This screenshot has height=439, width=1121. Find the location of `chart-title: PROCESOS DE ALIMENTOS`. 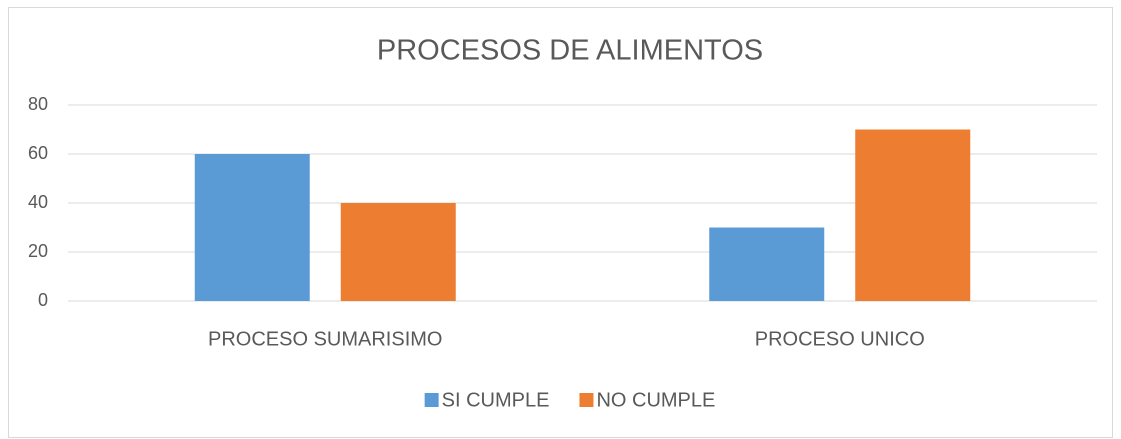

chart-title: PROCESOS DE ALIMENTOS is located at coordinates (570, 51).